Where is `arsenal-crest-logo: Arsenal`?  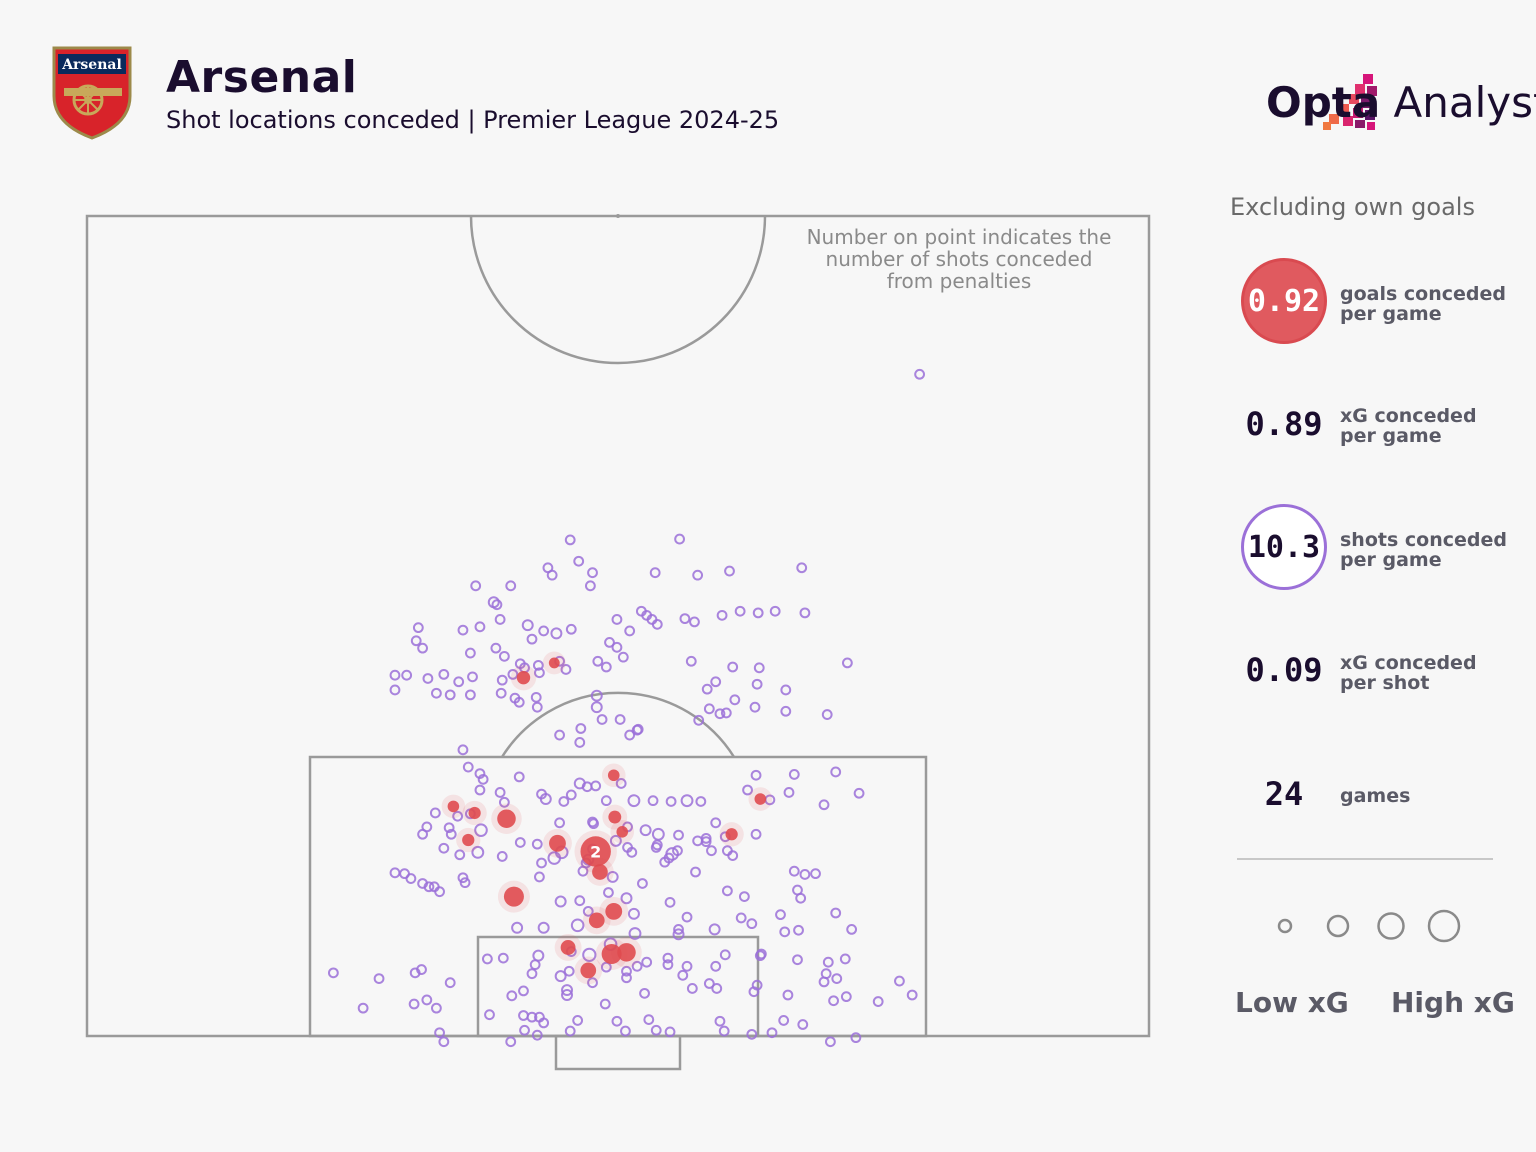 arsenal-crest-logo: Arsenal is located at coordinates (92, 93).